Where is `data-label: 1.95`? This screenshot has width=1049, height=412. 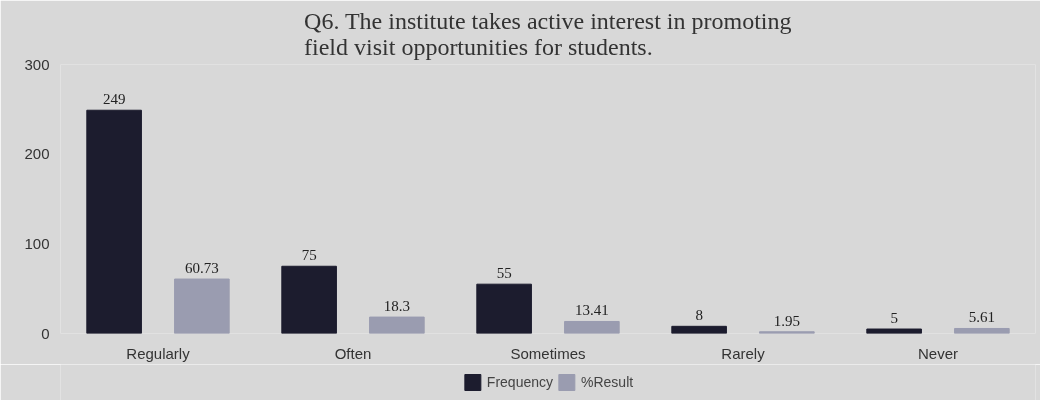
data-label: 1.95 is located at coordinates (786, 320).